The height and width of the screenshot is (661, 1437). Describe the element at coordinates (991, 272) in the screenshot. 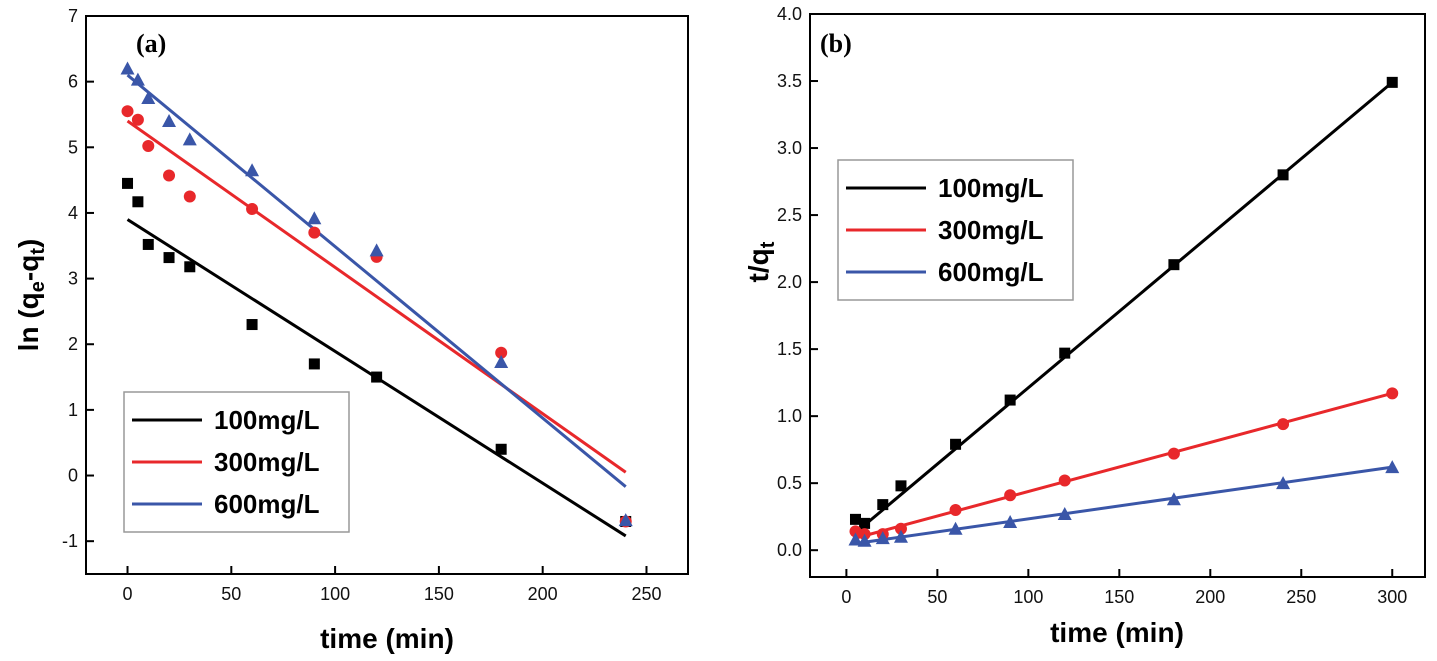

I see `legend-label: 600mg/L` at that location.